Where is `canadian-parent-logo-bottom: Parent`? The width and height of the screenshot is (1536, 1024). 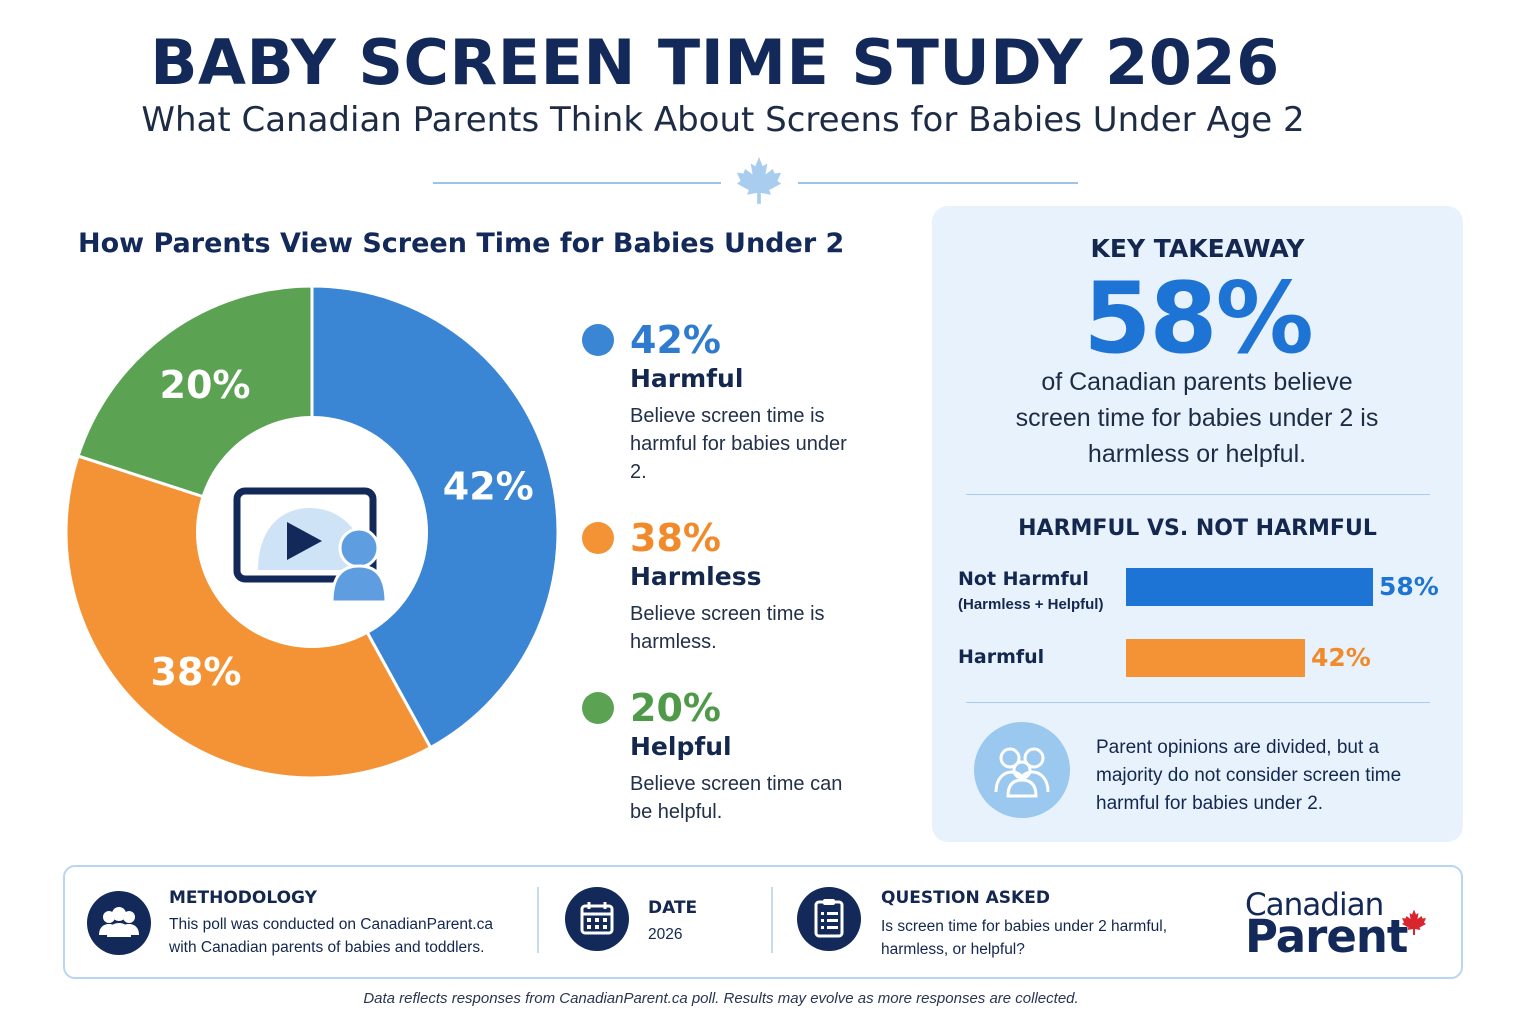
canadian-parent-logo-bottom: Parent is located at coordinates (1326, 936).